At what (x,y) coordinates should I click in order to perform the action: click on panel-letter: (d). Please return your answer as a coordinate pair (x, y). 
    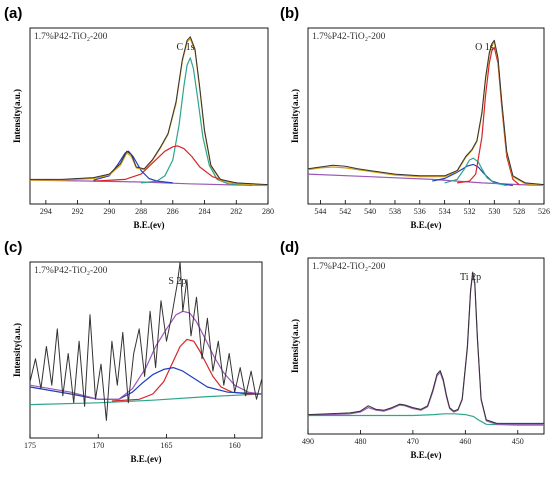
    Looking at the image, I should click on (289, 247).